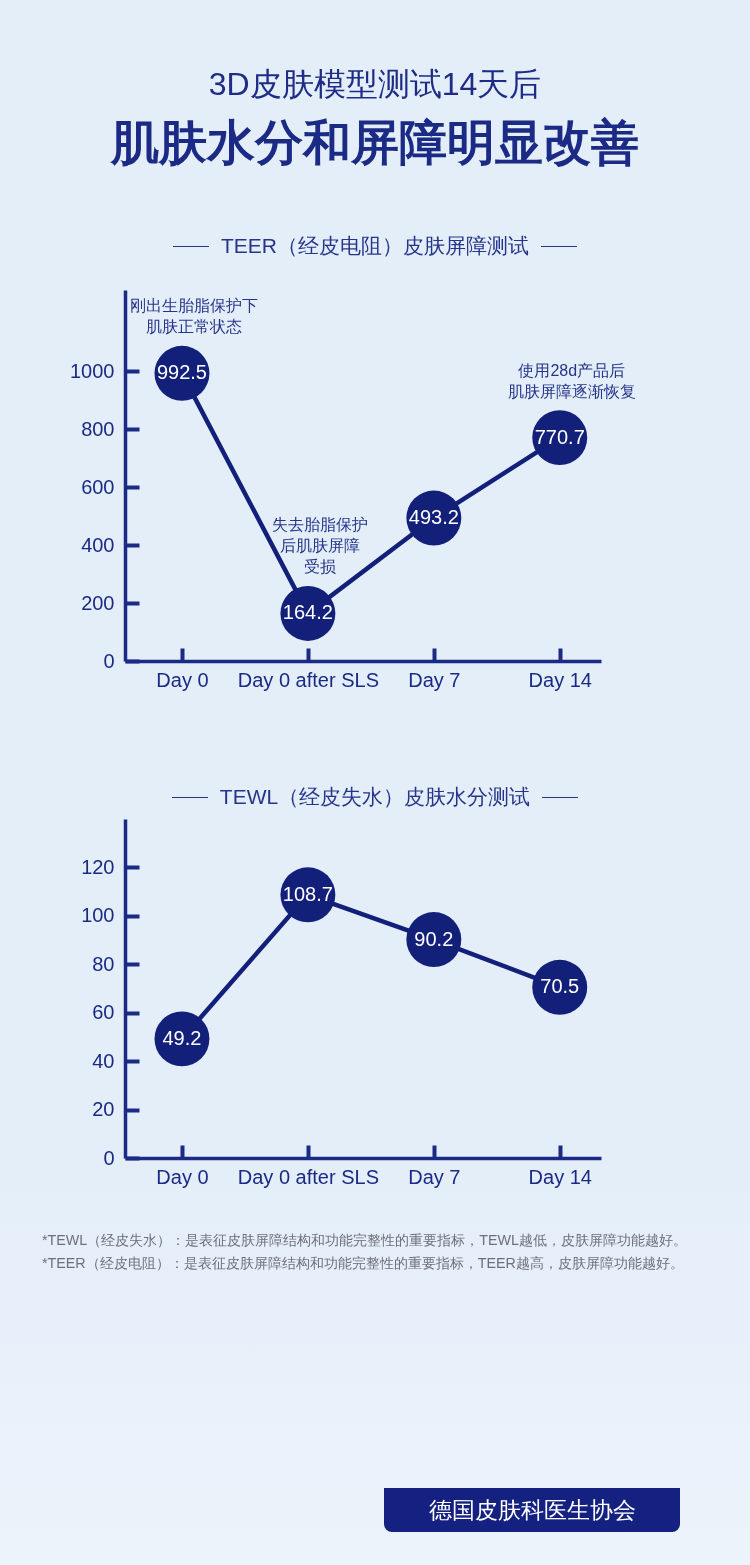 This screenshot has width=750, height=1565. I want to click on data-label: 164.2, so click(307, 612).